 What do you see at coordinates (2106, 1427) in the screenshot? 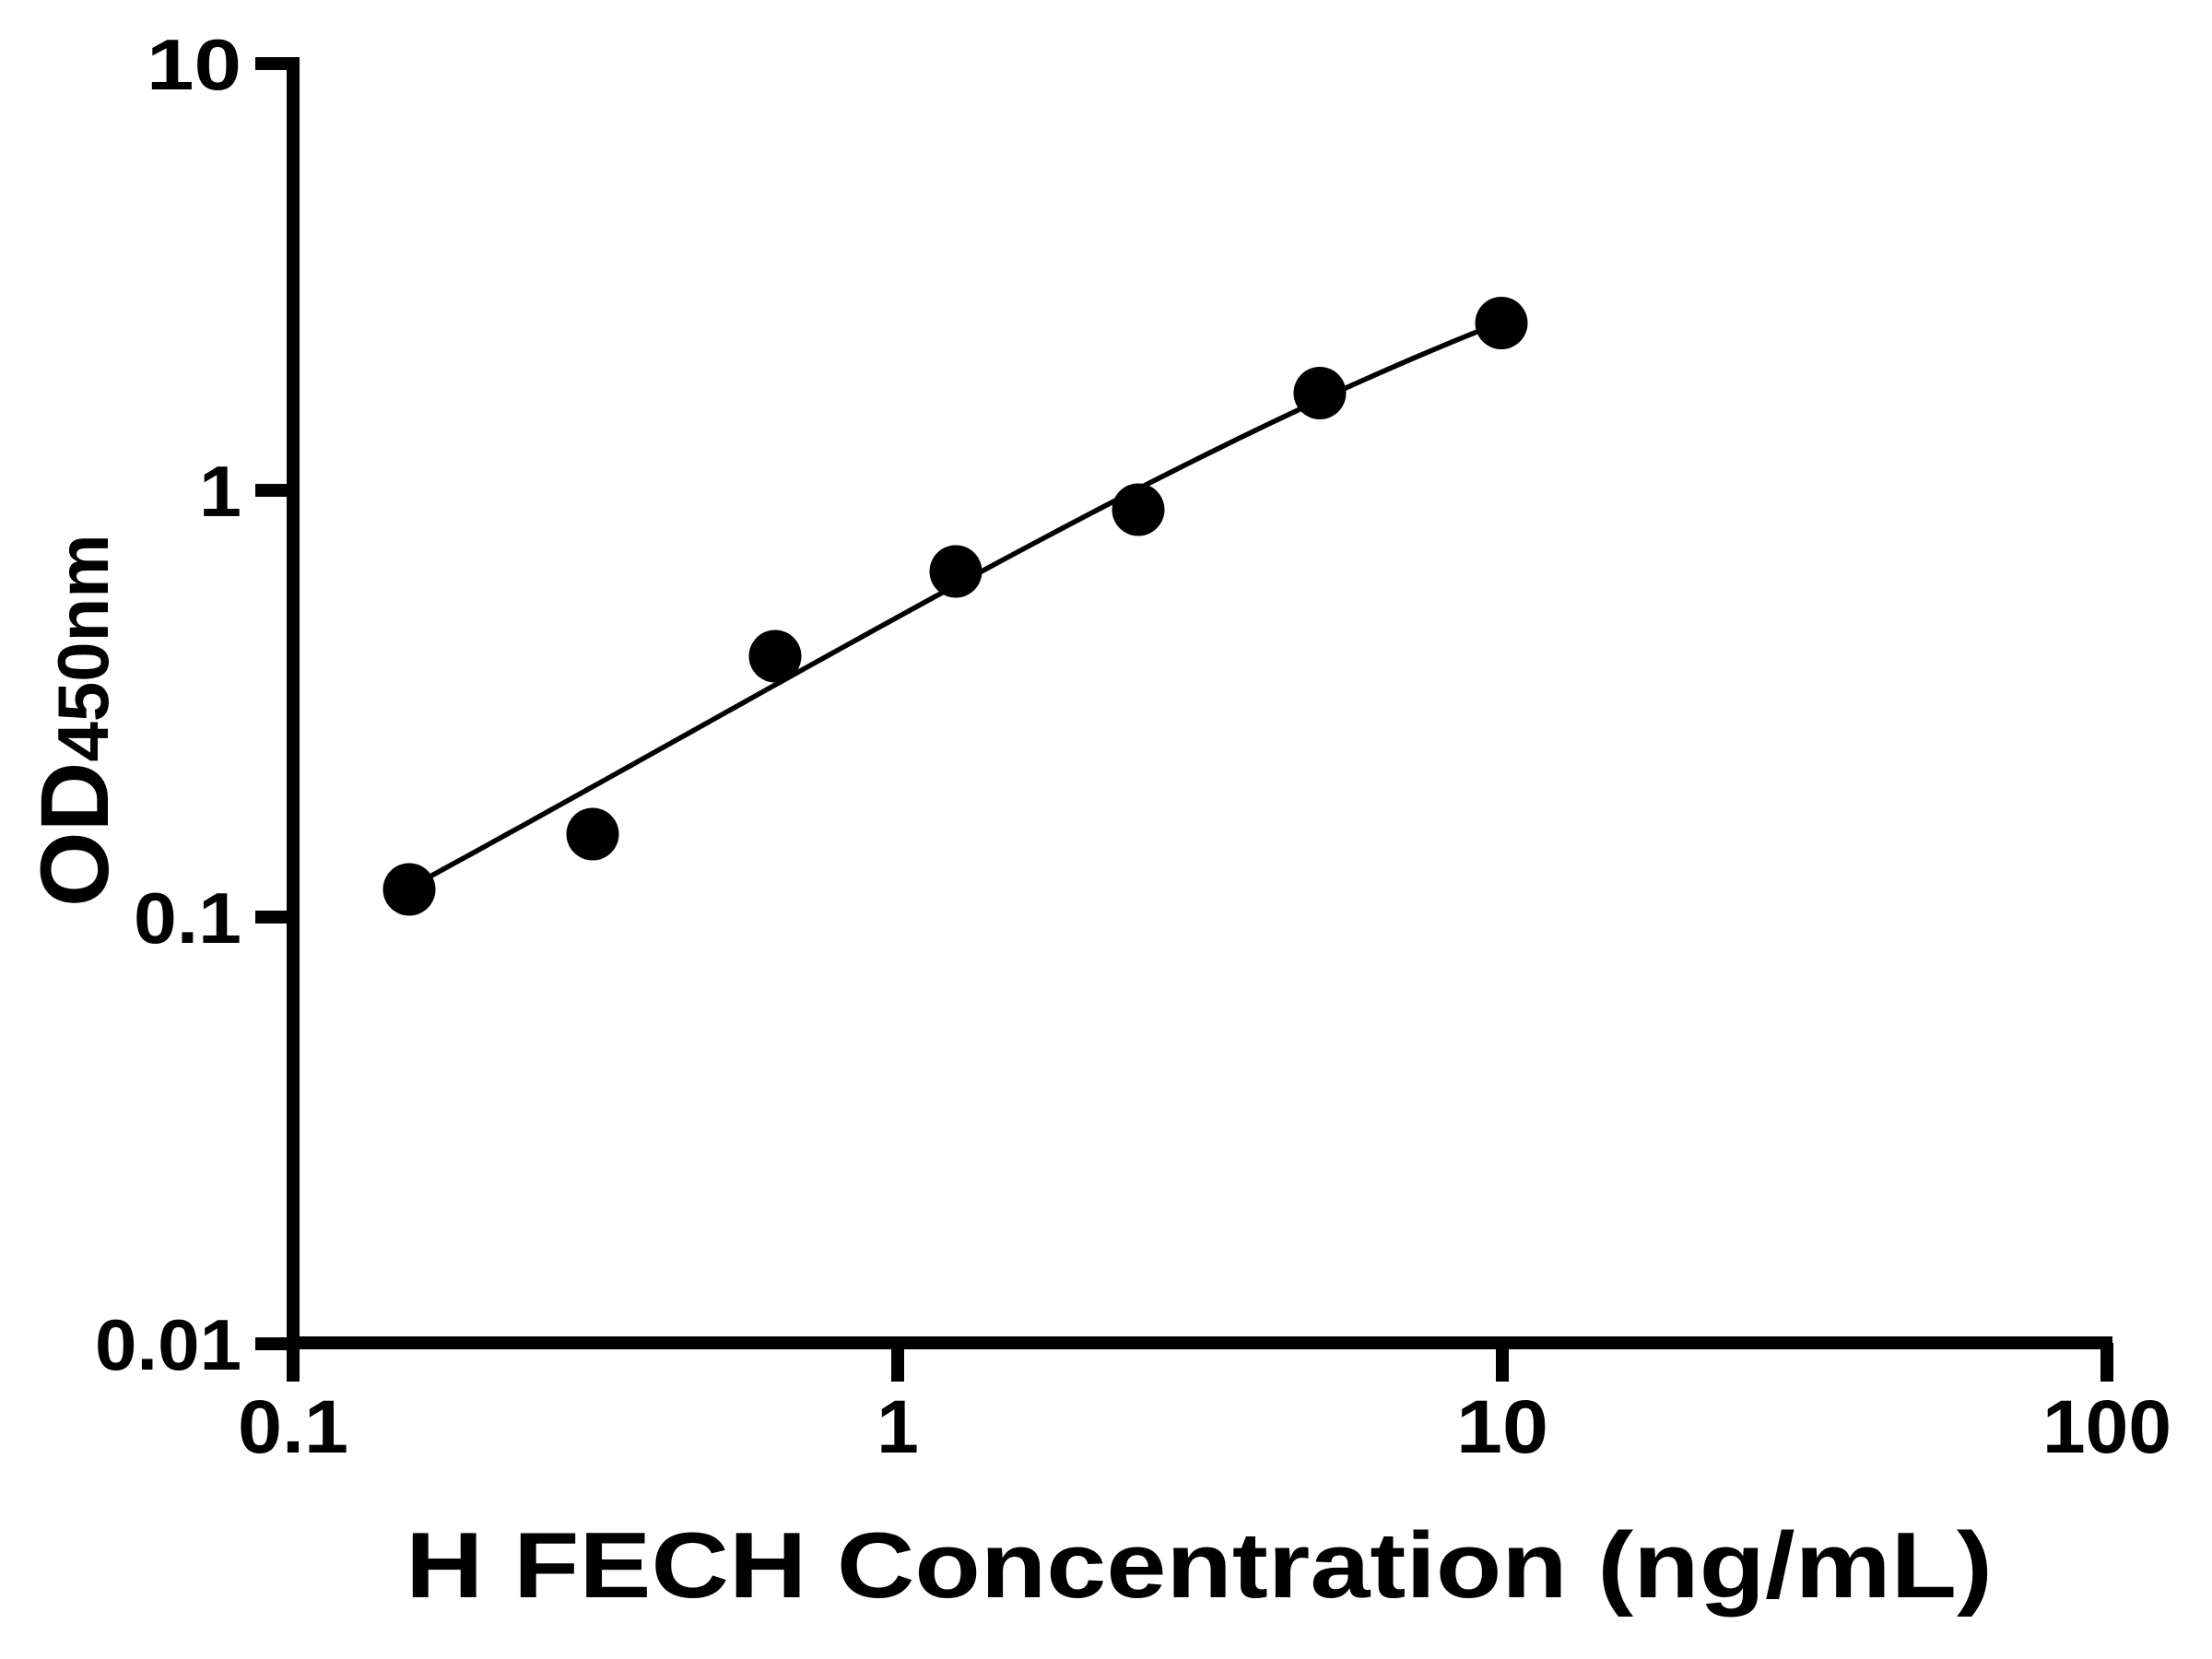
I see `svg-text: 100` at bounding box center [2106, 1427].